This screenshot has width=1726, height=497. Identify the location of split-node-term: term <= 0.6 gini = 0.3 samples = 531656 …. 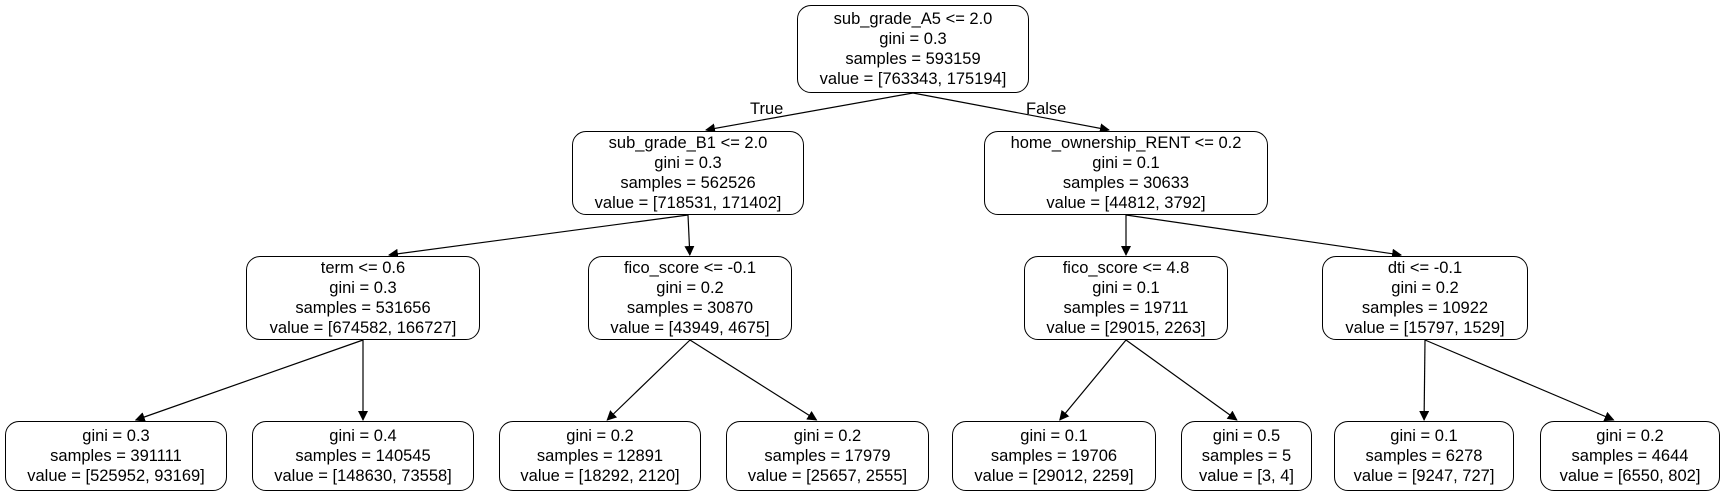
(363, 298).